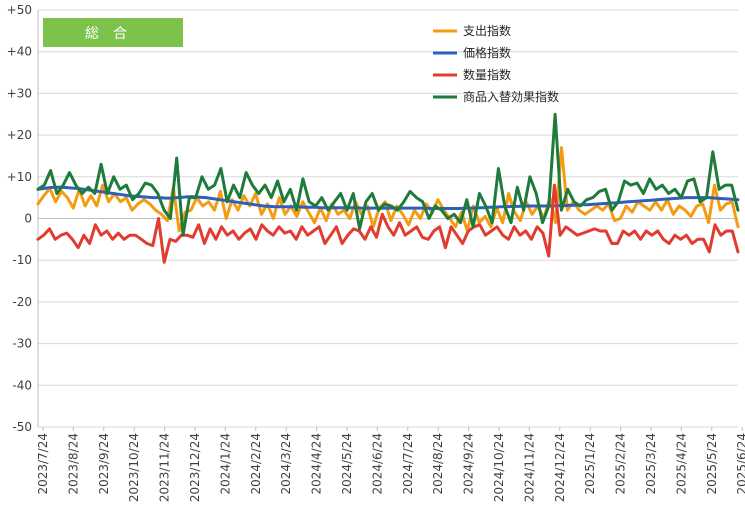 Image resolution: width=745 pixels, height=510 pixels. What do you see at coordinates (347, 464) in the screenshot?
I see `x-tick-label: 2024/5/24` at bounding box center [347, 464].